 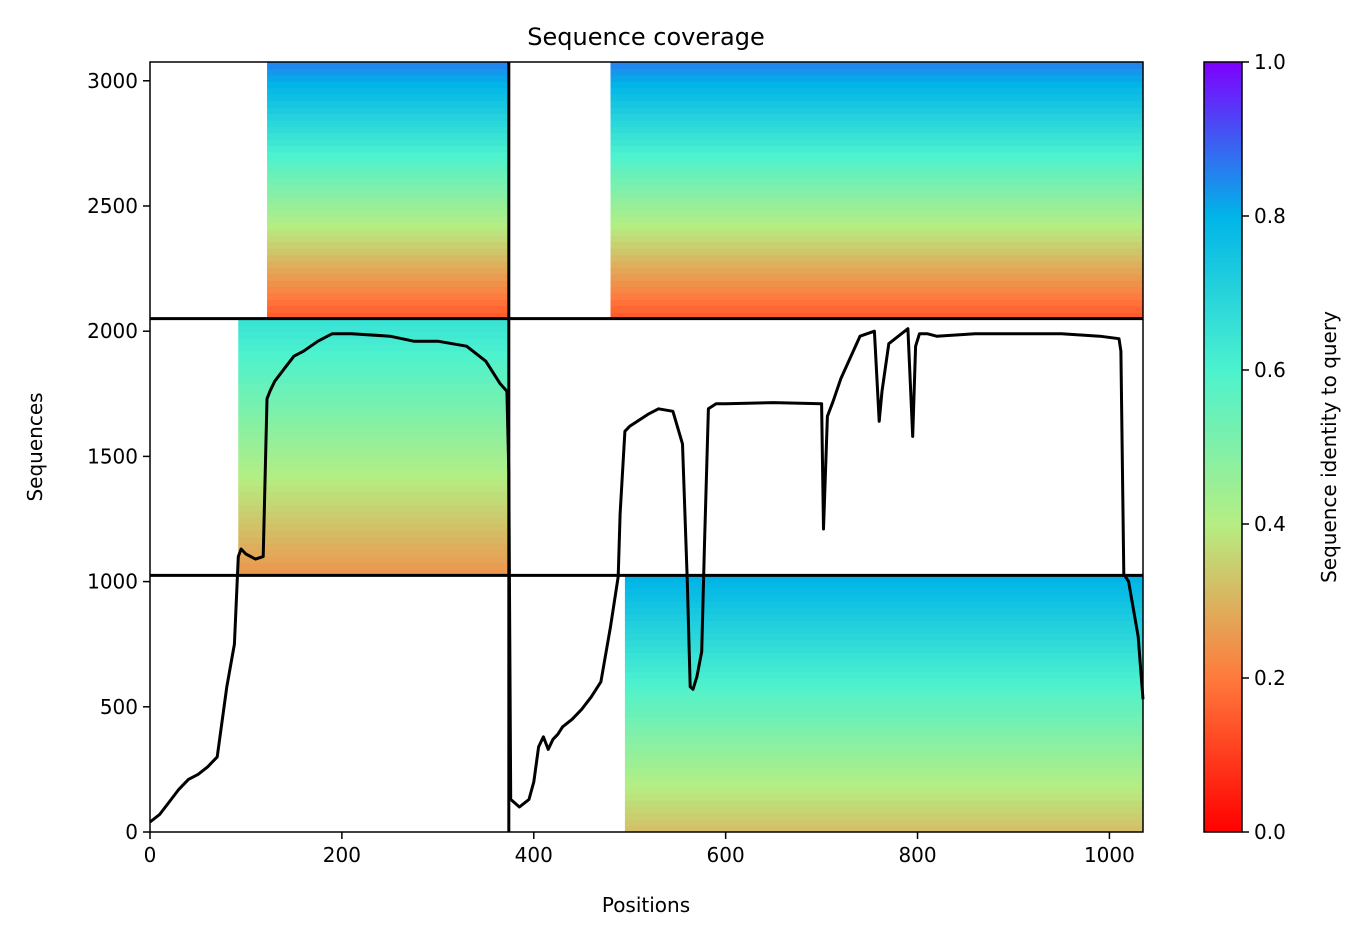 I want to click on y-tick-label: 500, so click(x=119, y=707).